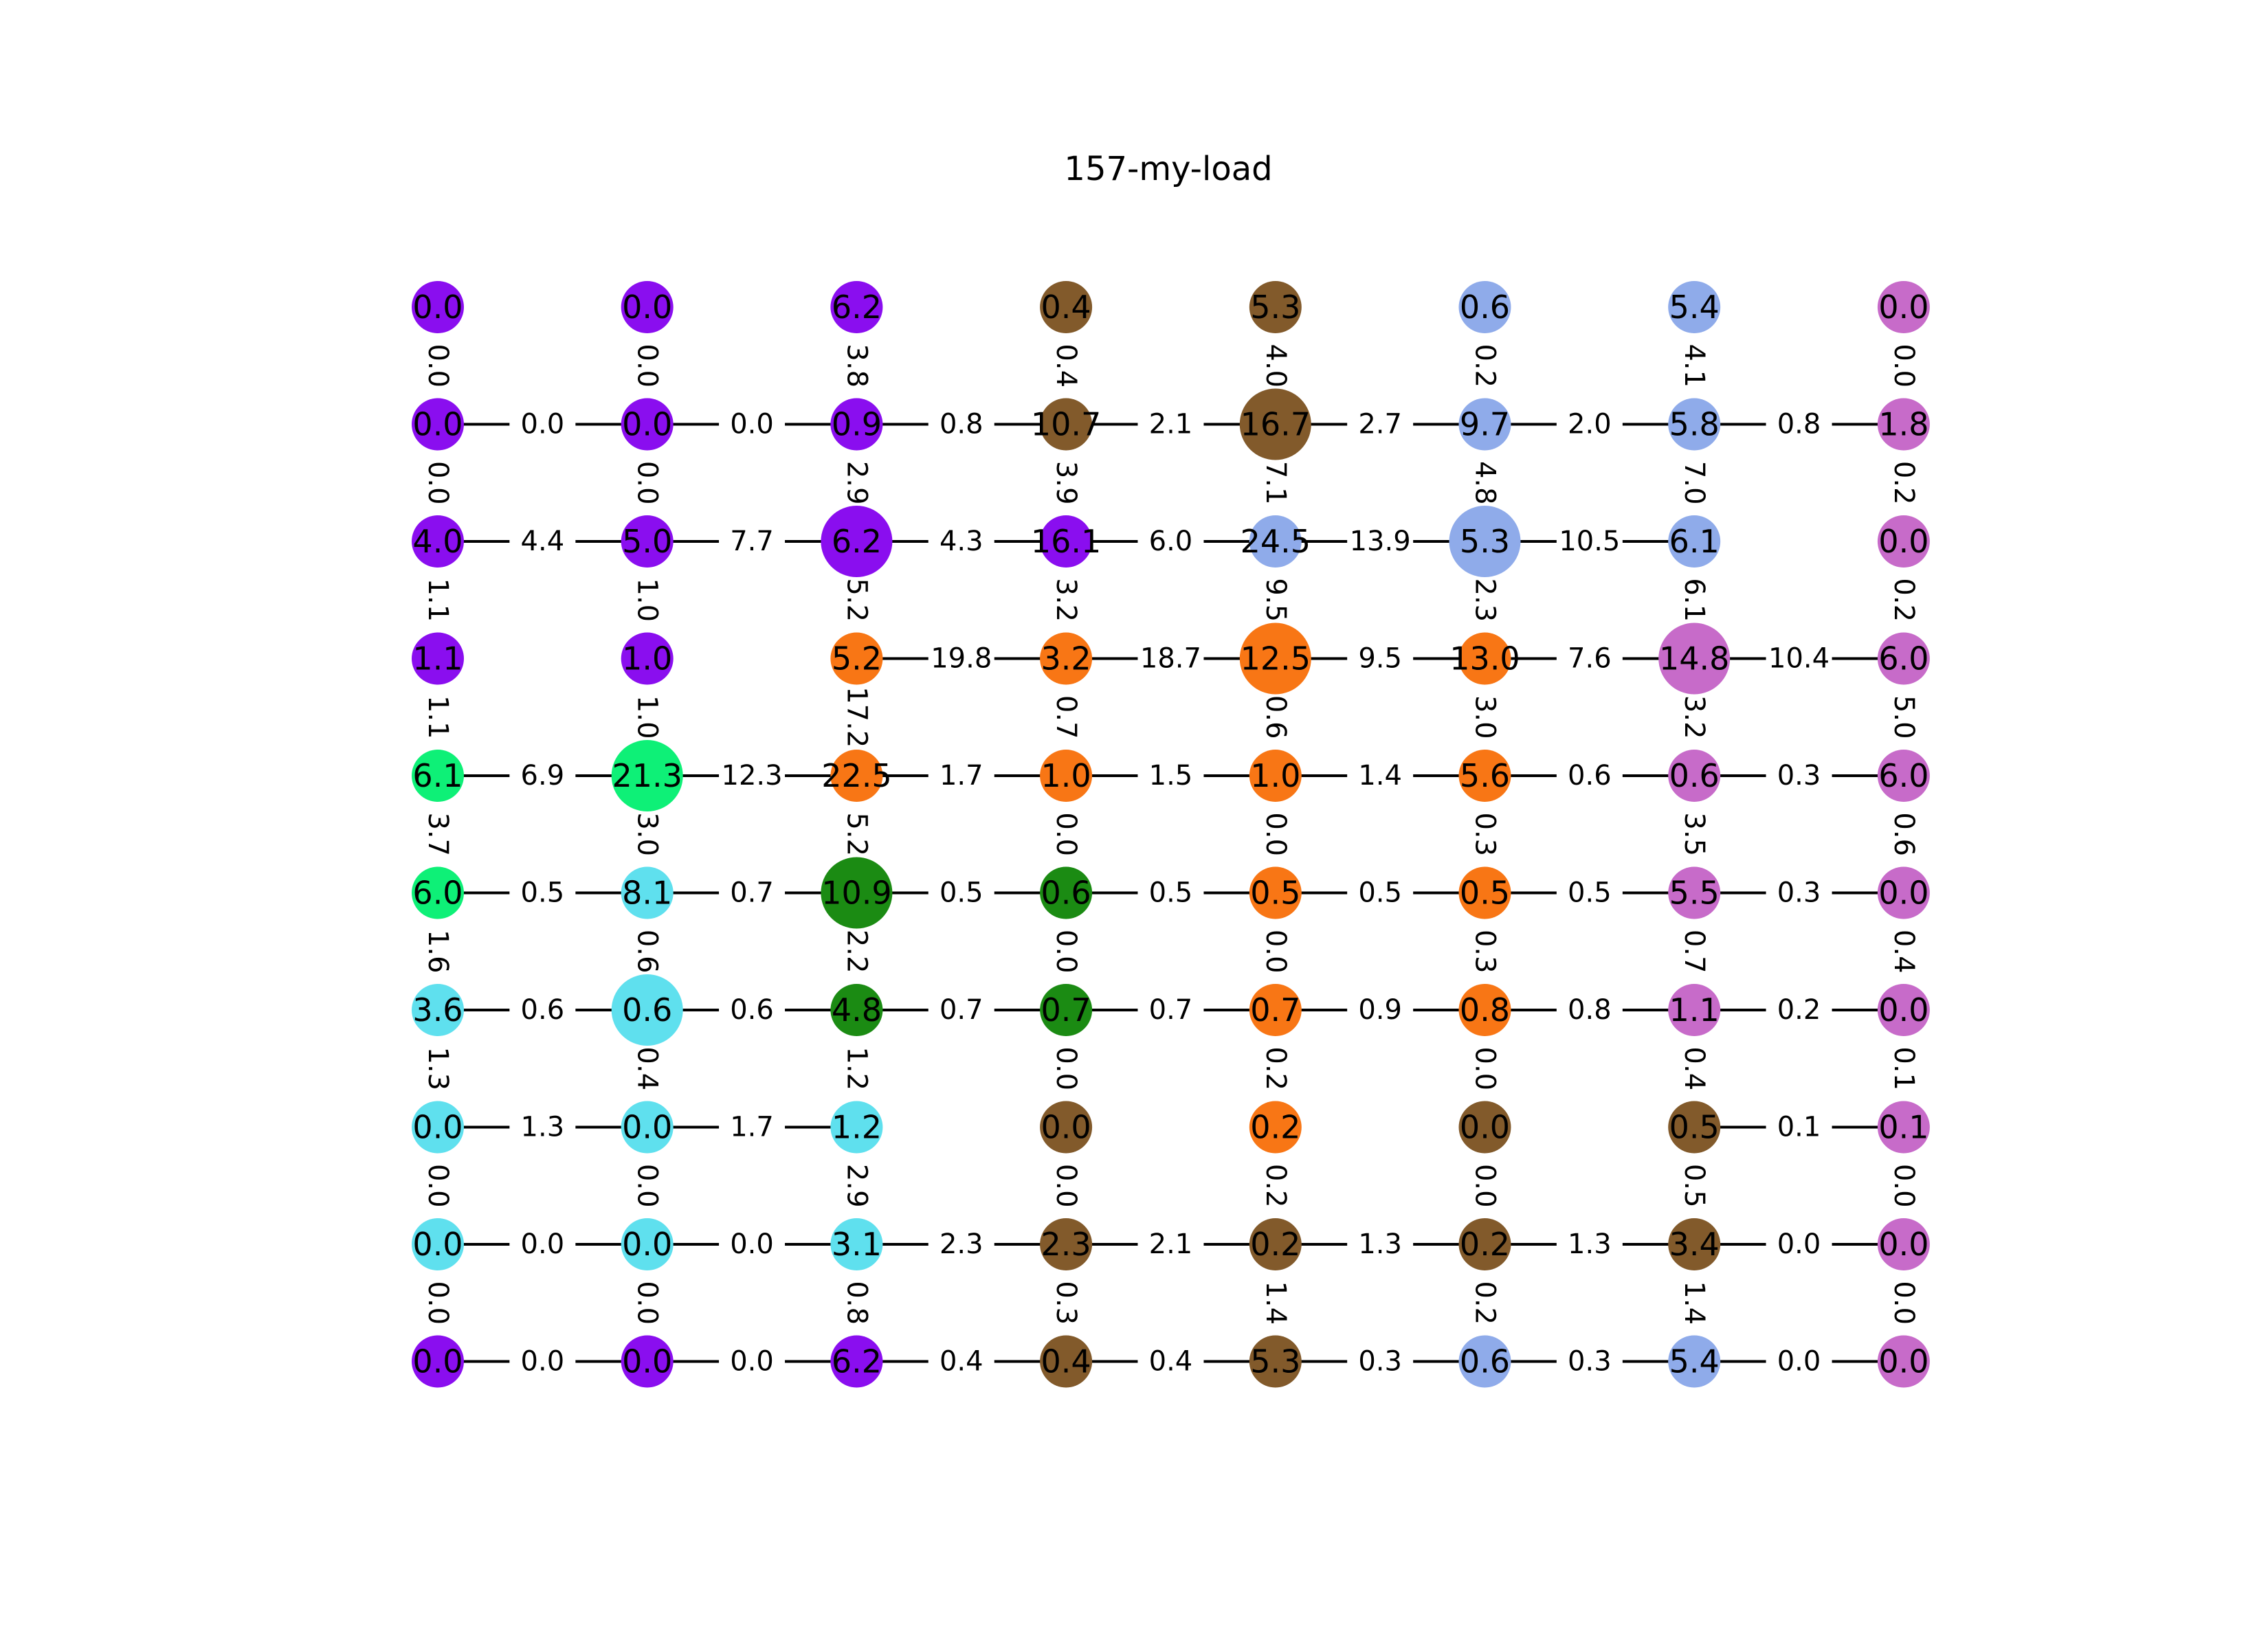 The image size is (2268, 1649). I want to click on node-value-label: 14.8, so click(1694, 658).